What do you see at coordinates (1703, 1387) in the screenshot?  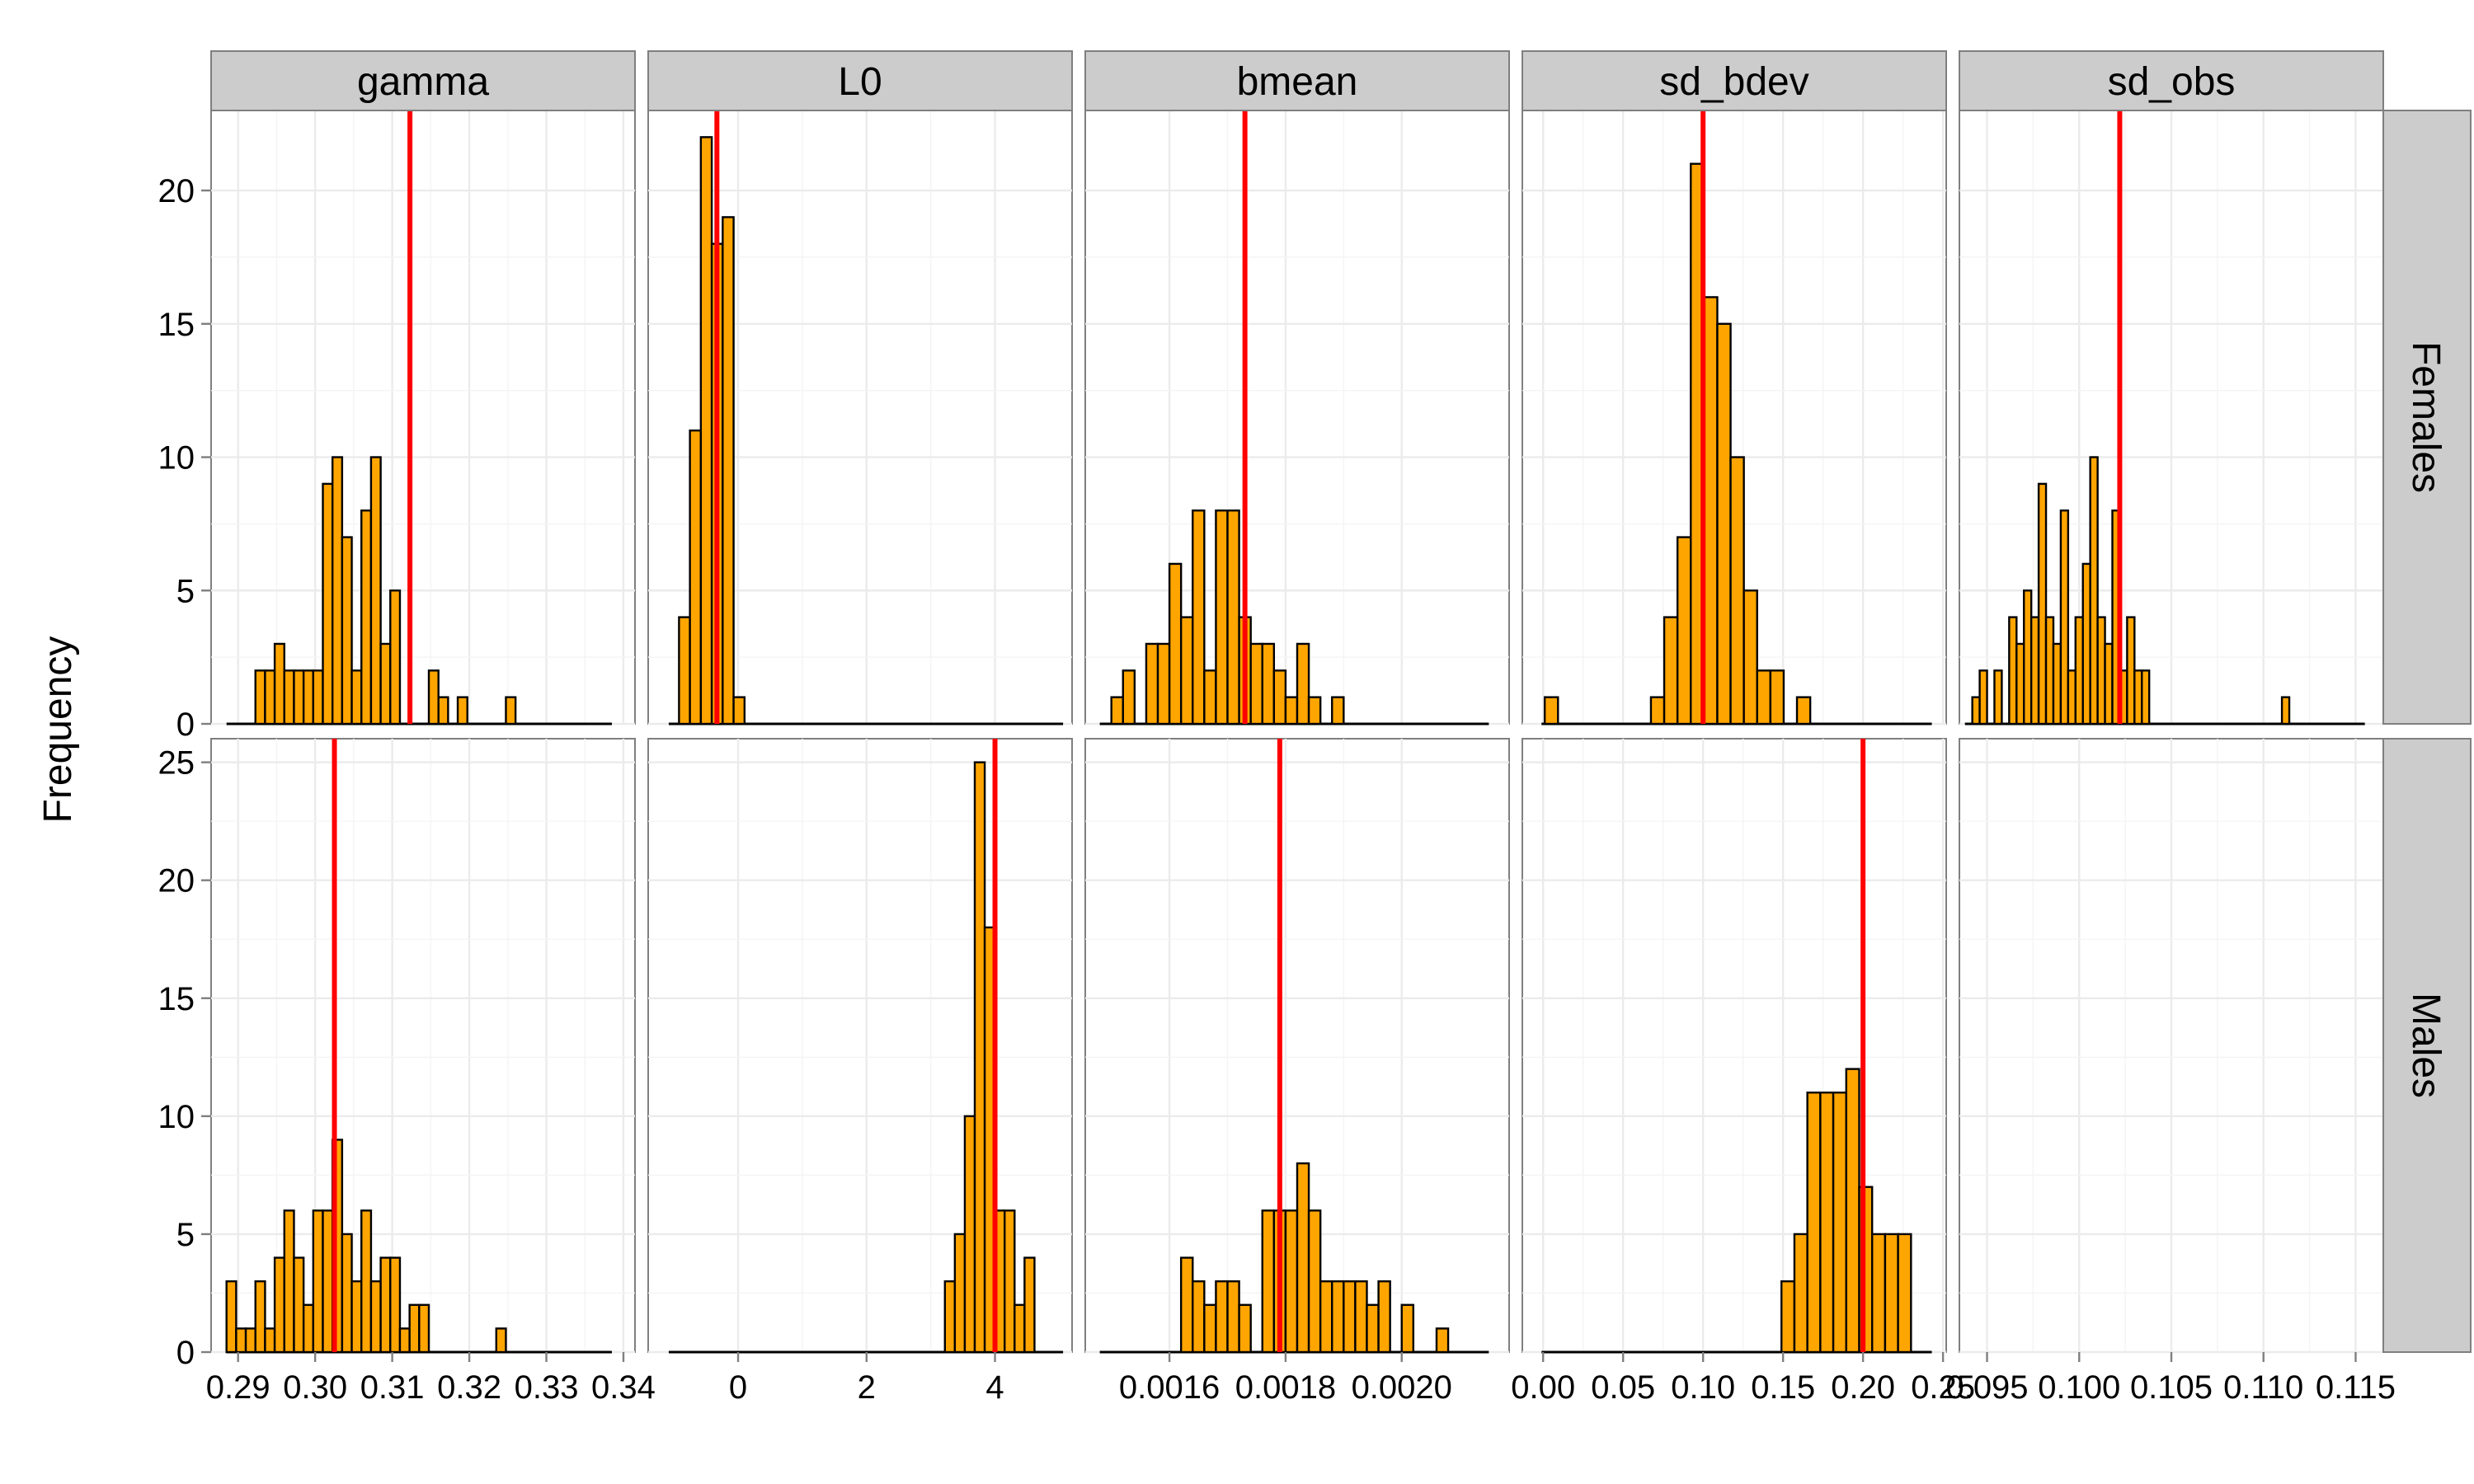 I see `x-tick-label: 0.10` at bounding box center [1703, 1387].